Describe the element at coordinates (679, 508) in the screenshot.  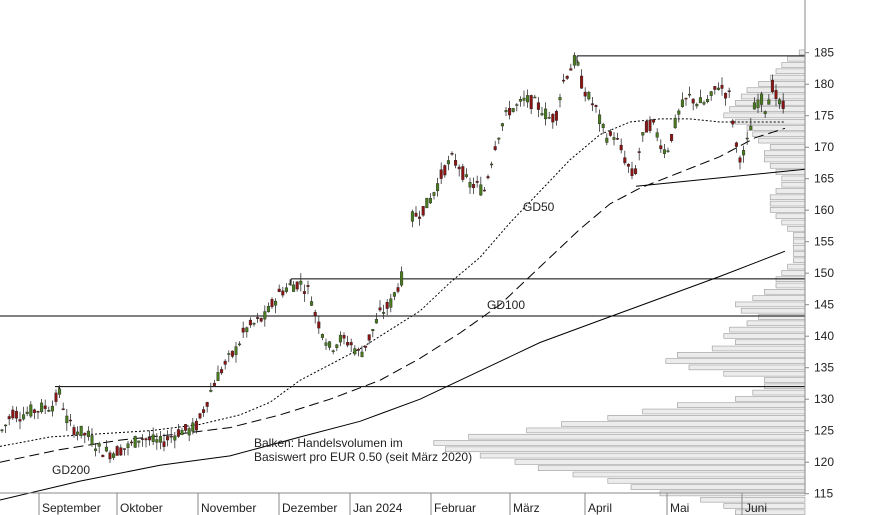
I see `x-tick-label: Mai` at that location.